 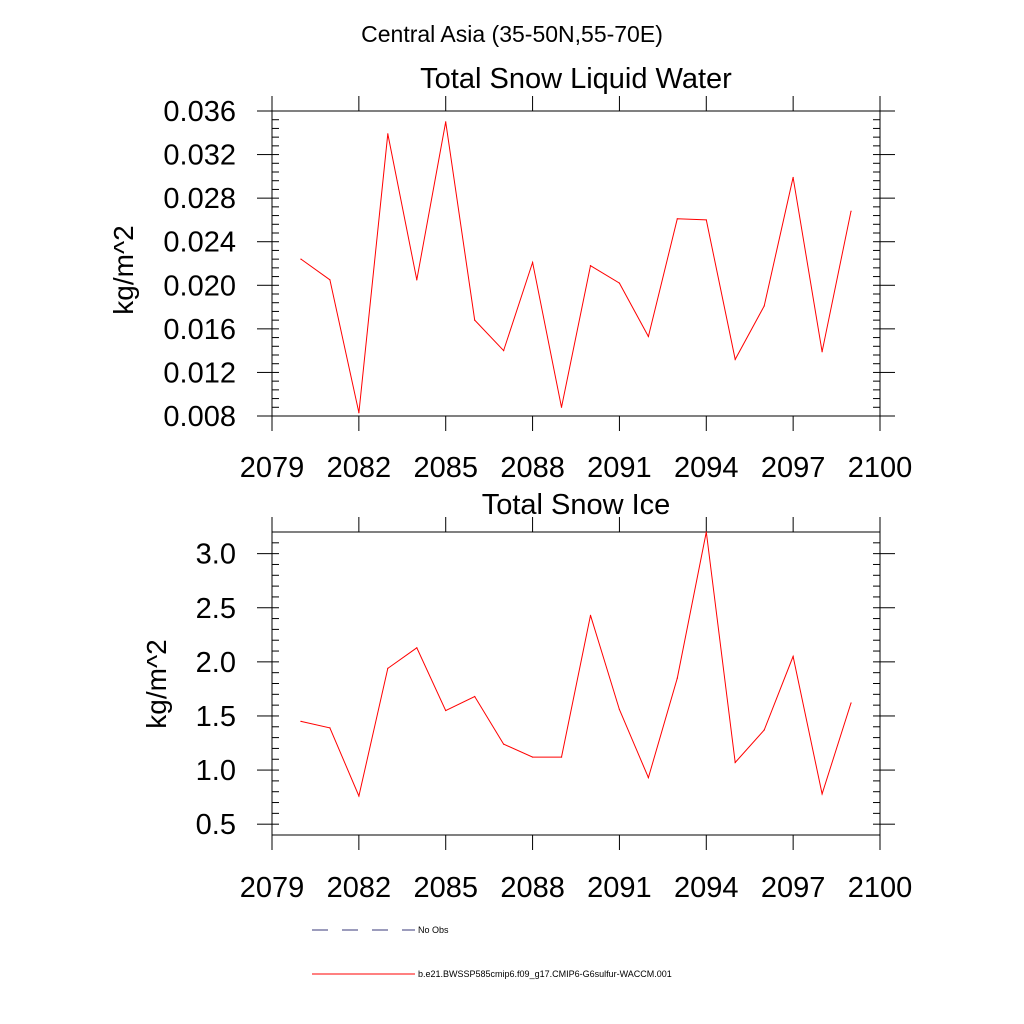 What do you see at coordinates (199, 112) in the screenshot?
I see `y-tick-label: 0.036` at bounding box center [199, 112].